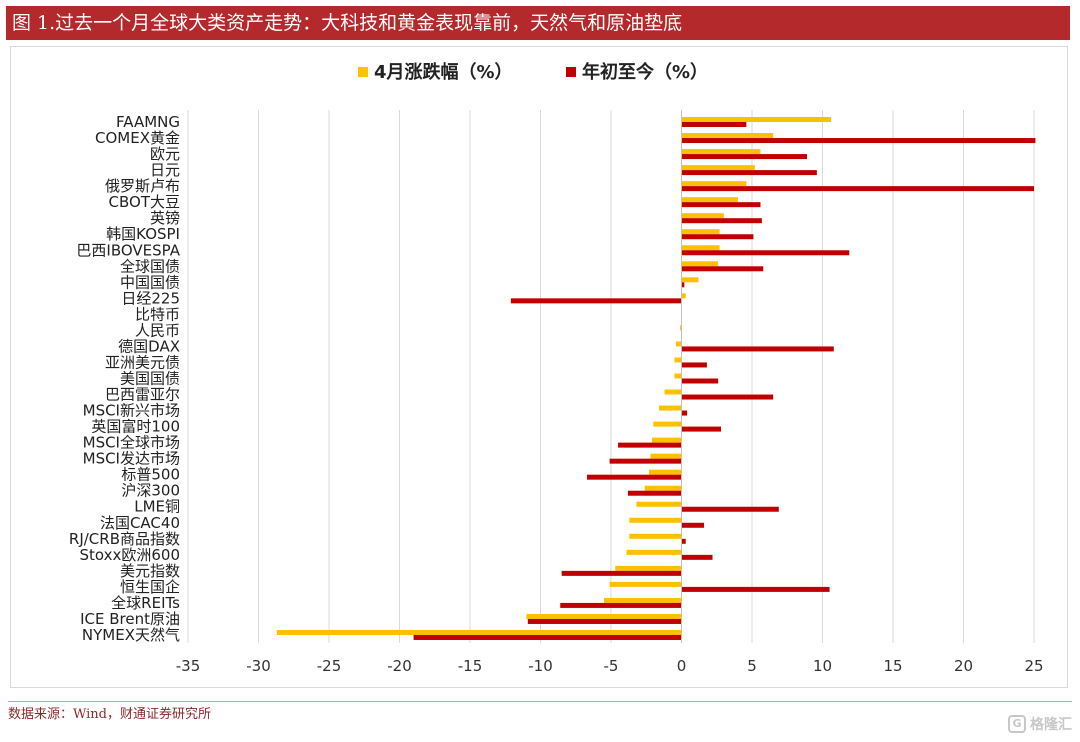  I want to click on source-note: 数据来源：Wind，财通证券研究所, so click(540, 713).